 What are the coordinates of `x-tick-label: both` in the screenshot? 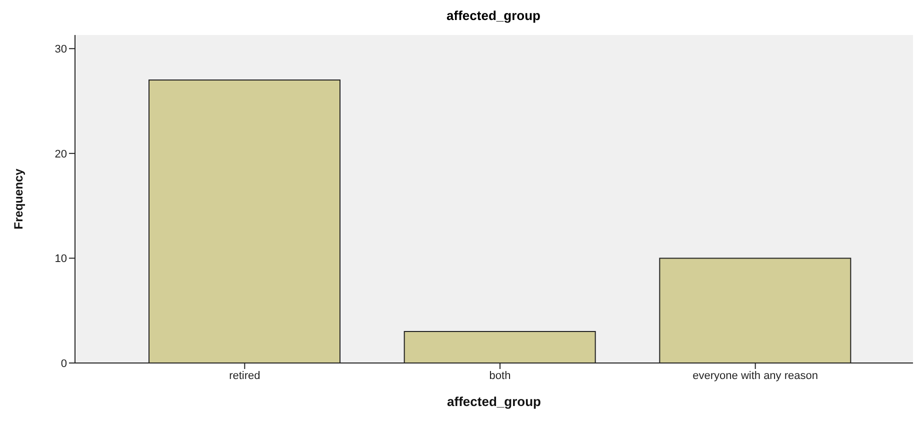 It's located at (500, 376).